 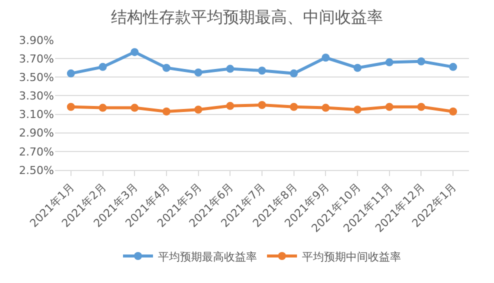 I want to click on y-tick-label: 2.50%, so click(x=36, y=170).